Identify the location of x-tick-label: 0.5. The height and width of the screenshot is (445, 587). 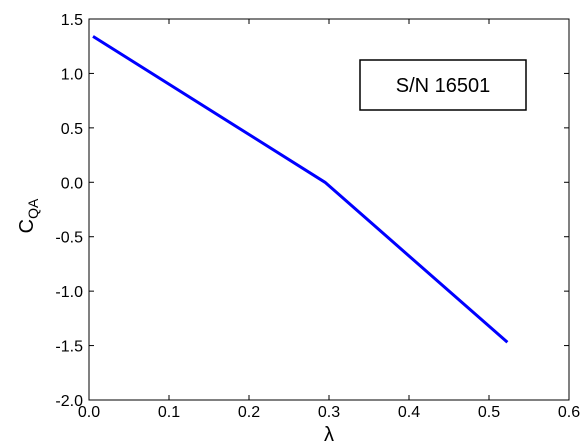
(489, 412).